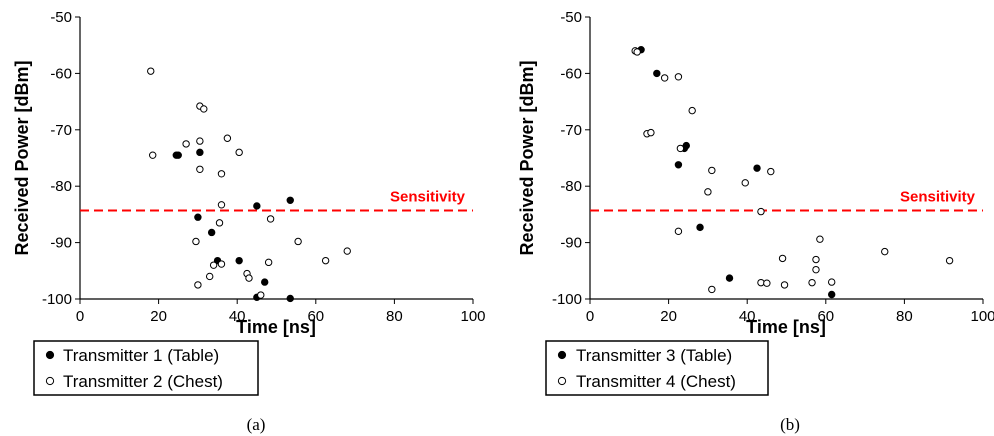 This screenshot has height=436, width=994. What do you see at coordinates (256, 424) in the screenshot?
I see `caption-a: (a)` at bounding box center [256, 424].